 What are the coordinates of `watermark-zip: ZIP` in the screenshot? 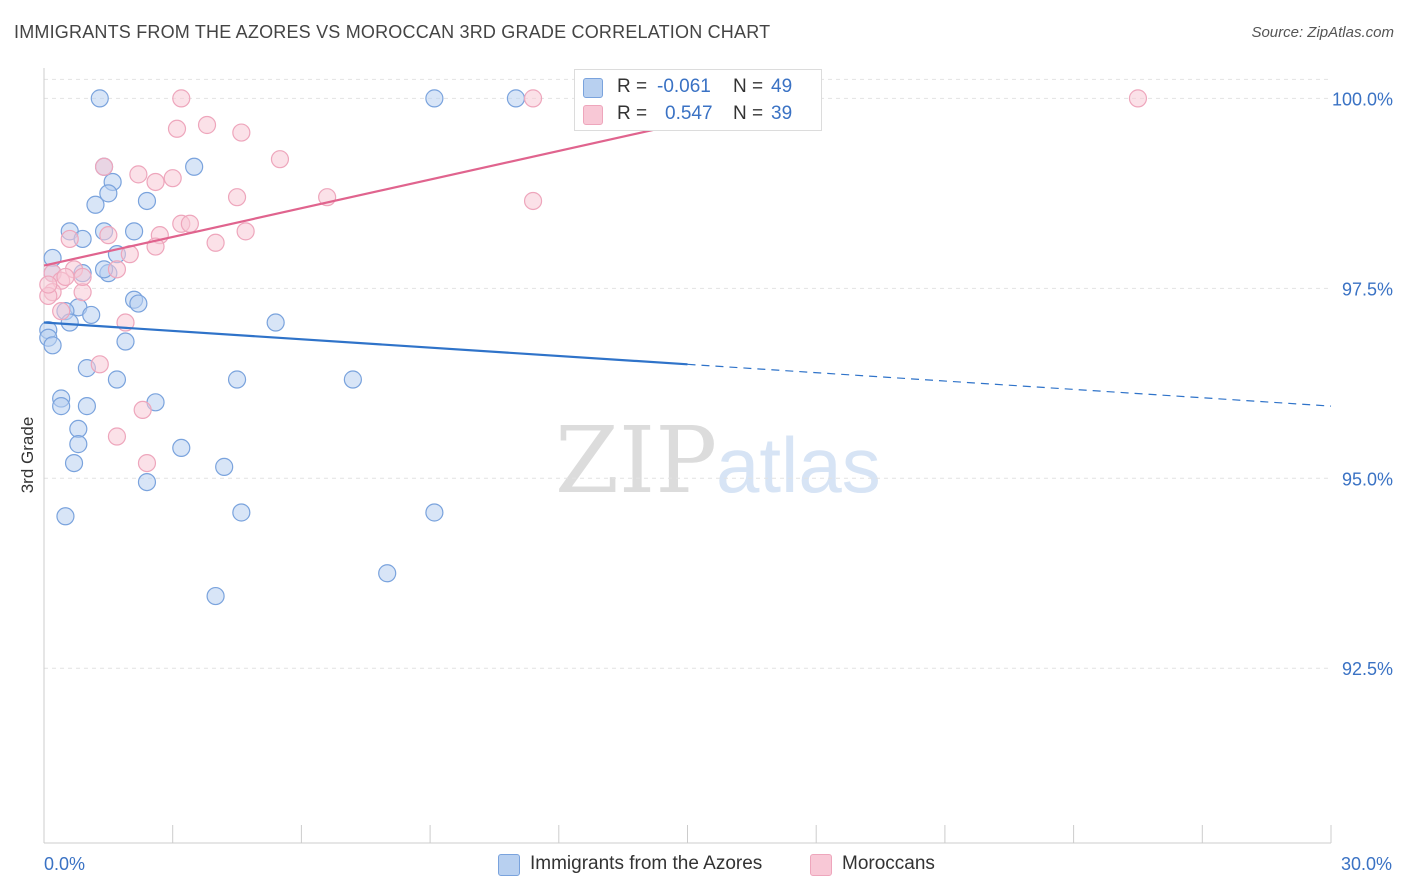 It's located at (636, 460).